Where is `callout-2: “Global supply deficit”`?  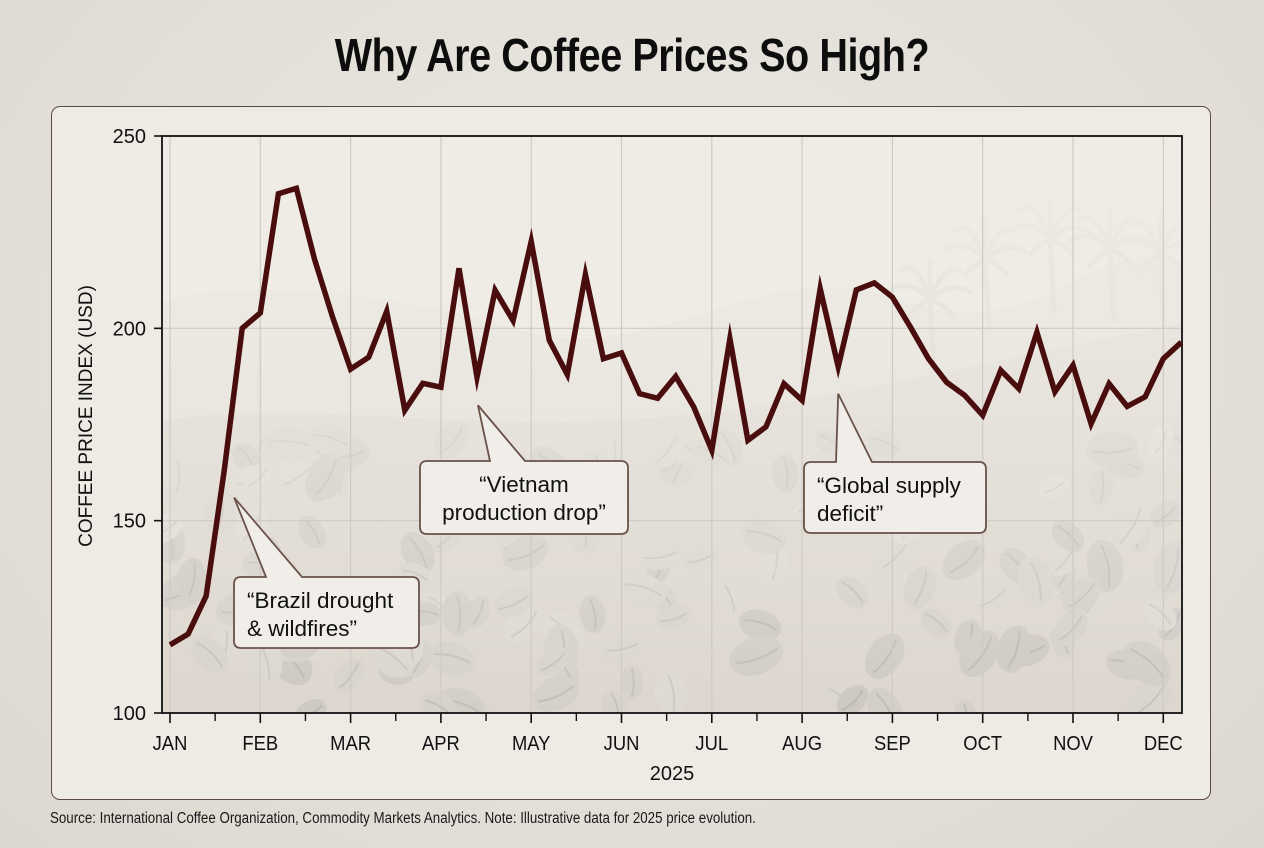
callout-2: “Global supply deficit” is located at coordinates (895, 463).